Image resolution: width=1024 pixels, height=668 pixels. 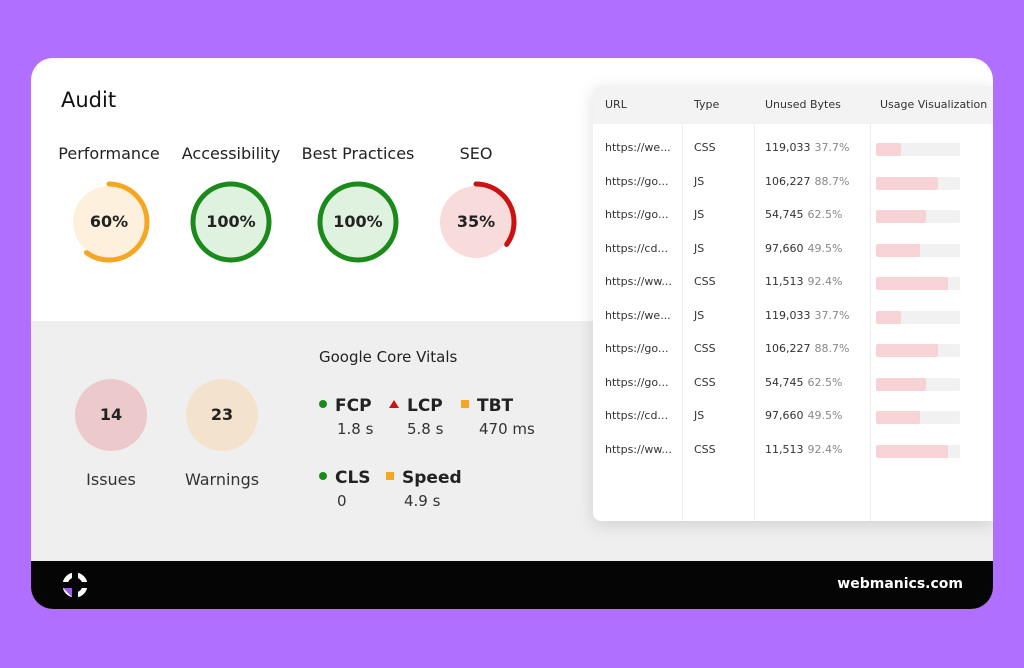 What do you see at coordinates (784, 449) in the screenshot?
I see `cell-bytes-value: 11,513` at bounding box center [784, 449].